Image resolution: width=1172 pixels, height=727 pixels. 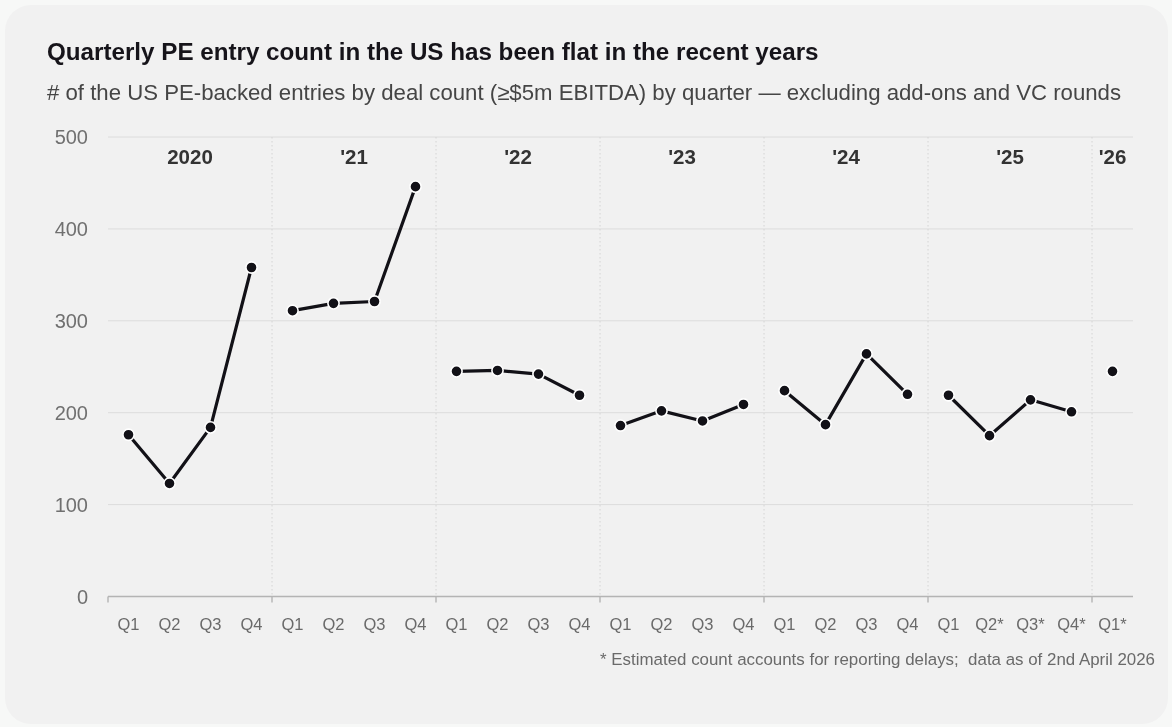 What do you see at coordinates (682, 156) in the screenshot?
I see `annotation: '23` at bounding box center [682, 156].